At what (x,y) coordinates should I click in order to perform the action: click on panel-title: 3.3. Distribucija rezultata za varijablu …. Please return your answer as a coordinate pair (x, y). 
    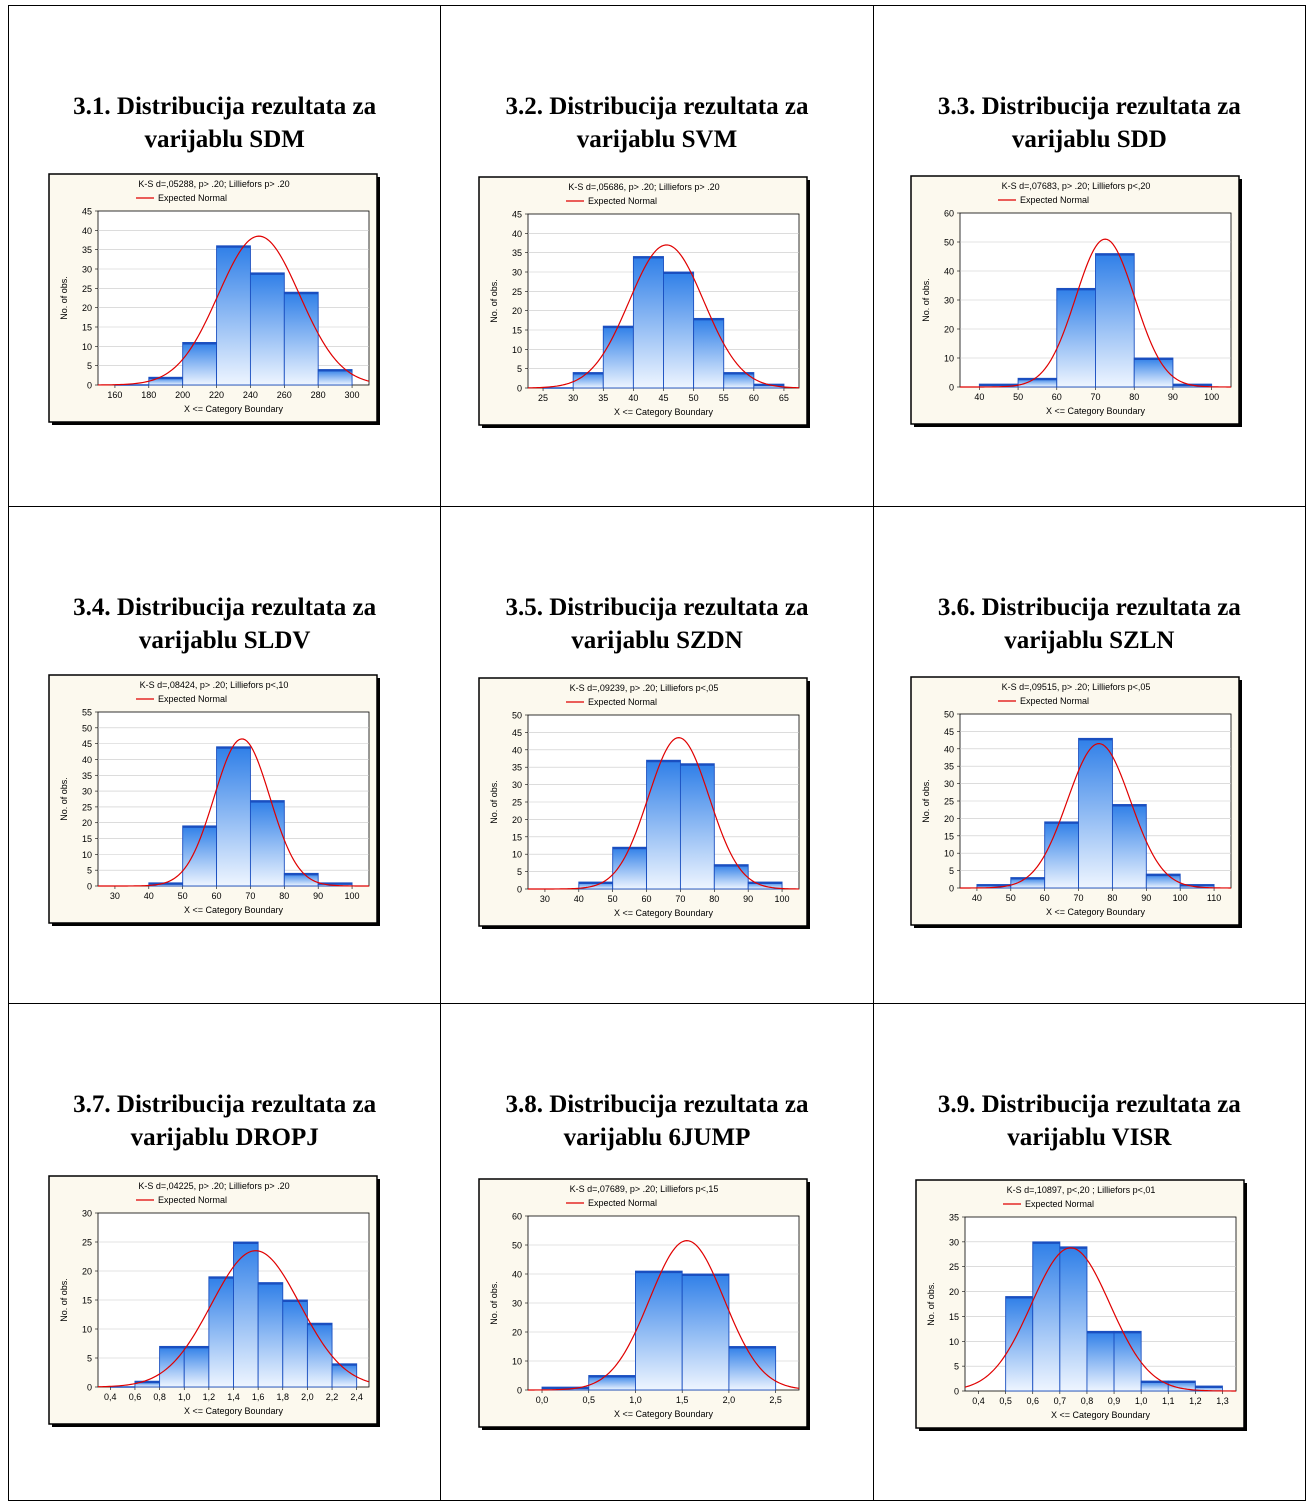
    Looking at the image, I should click on (1089, 123).